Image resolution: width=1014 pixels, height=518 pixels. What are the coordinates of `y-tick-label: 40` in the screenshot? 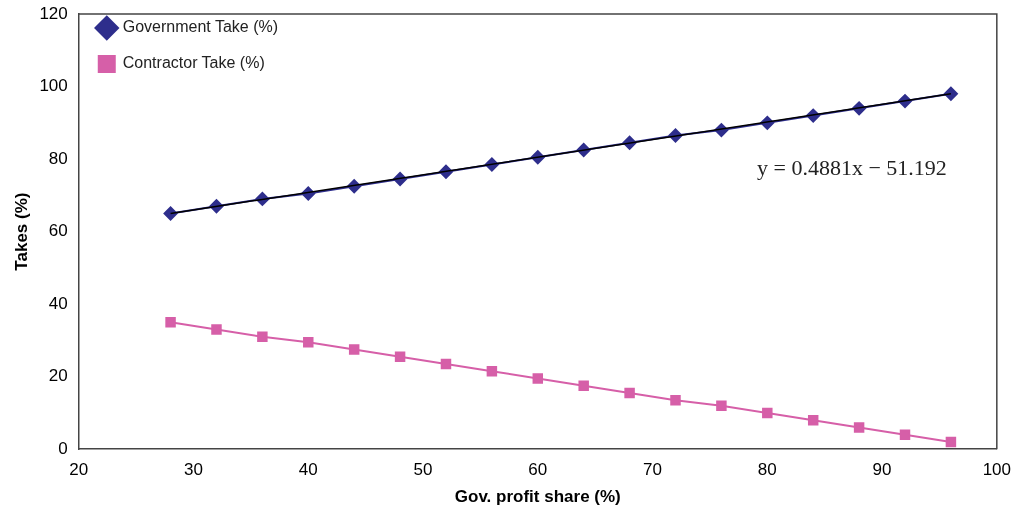 It's located at (58, 303).